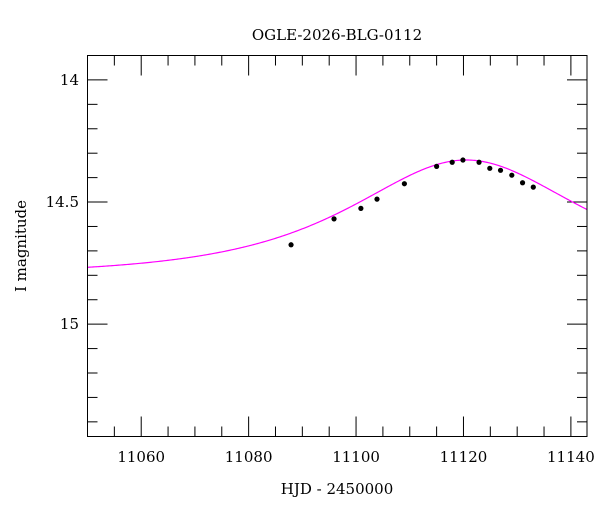 This screenshot has height=512, width=600. What do you see at coordinates (62, 202) in the screenshot?
I see `y-tick-label: 14.5` at bounding box center [62, 202].